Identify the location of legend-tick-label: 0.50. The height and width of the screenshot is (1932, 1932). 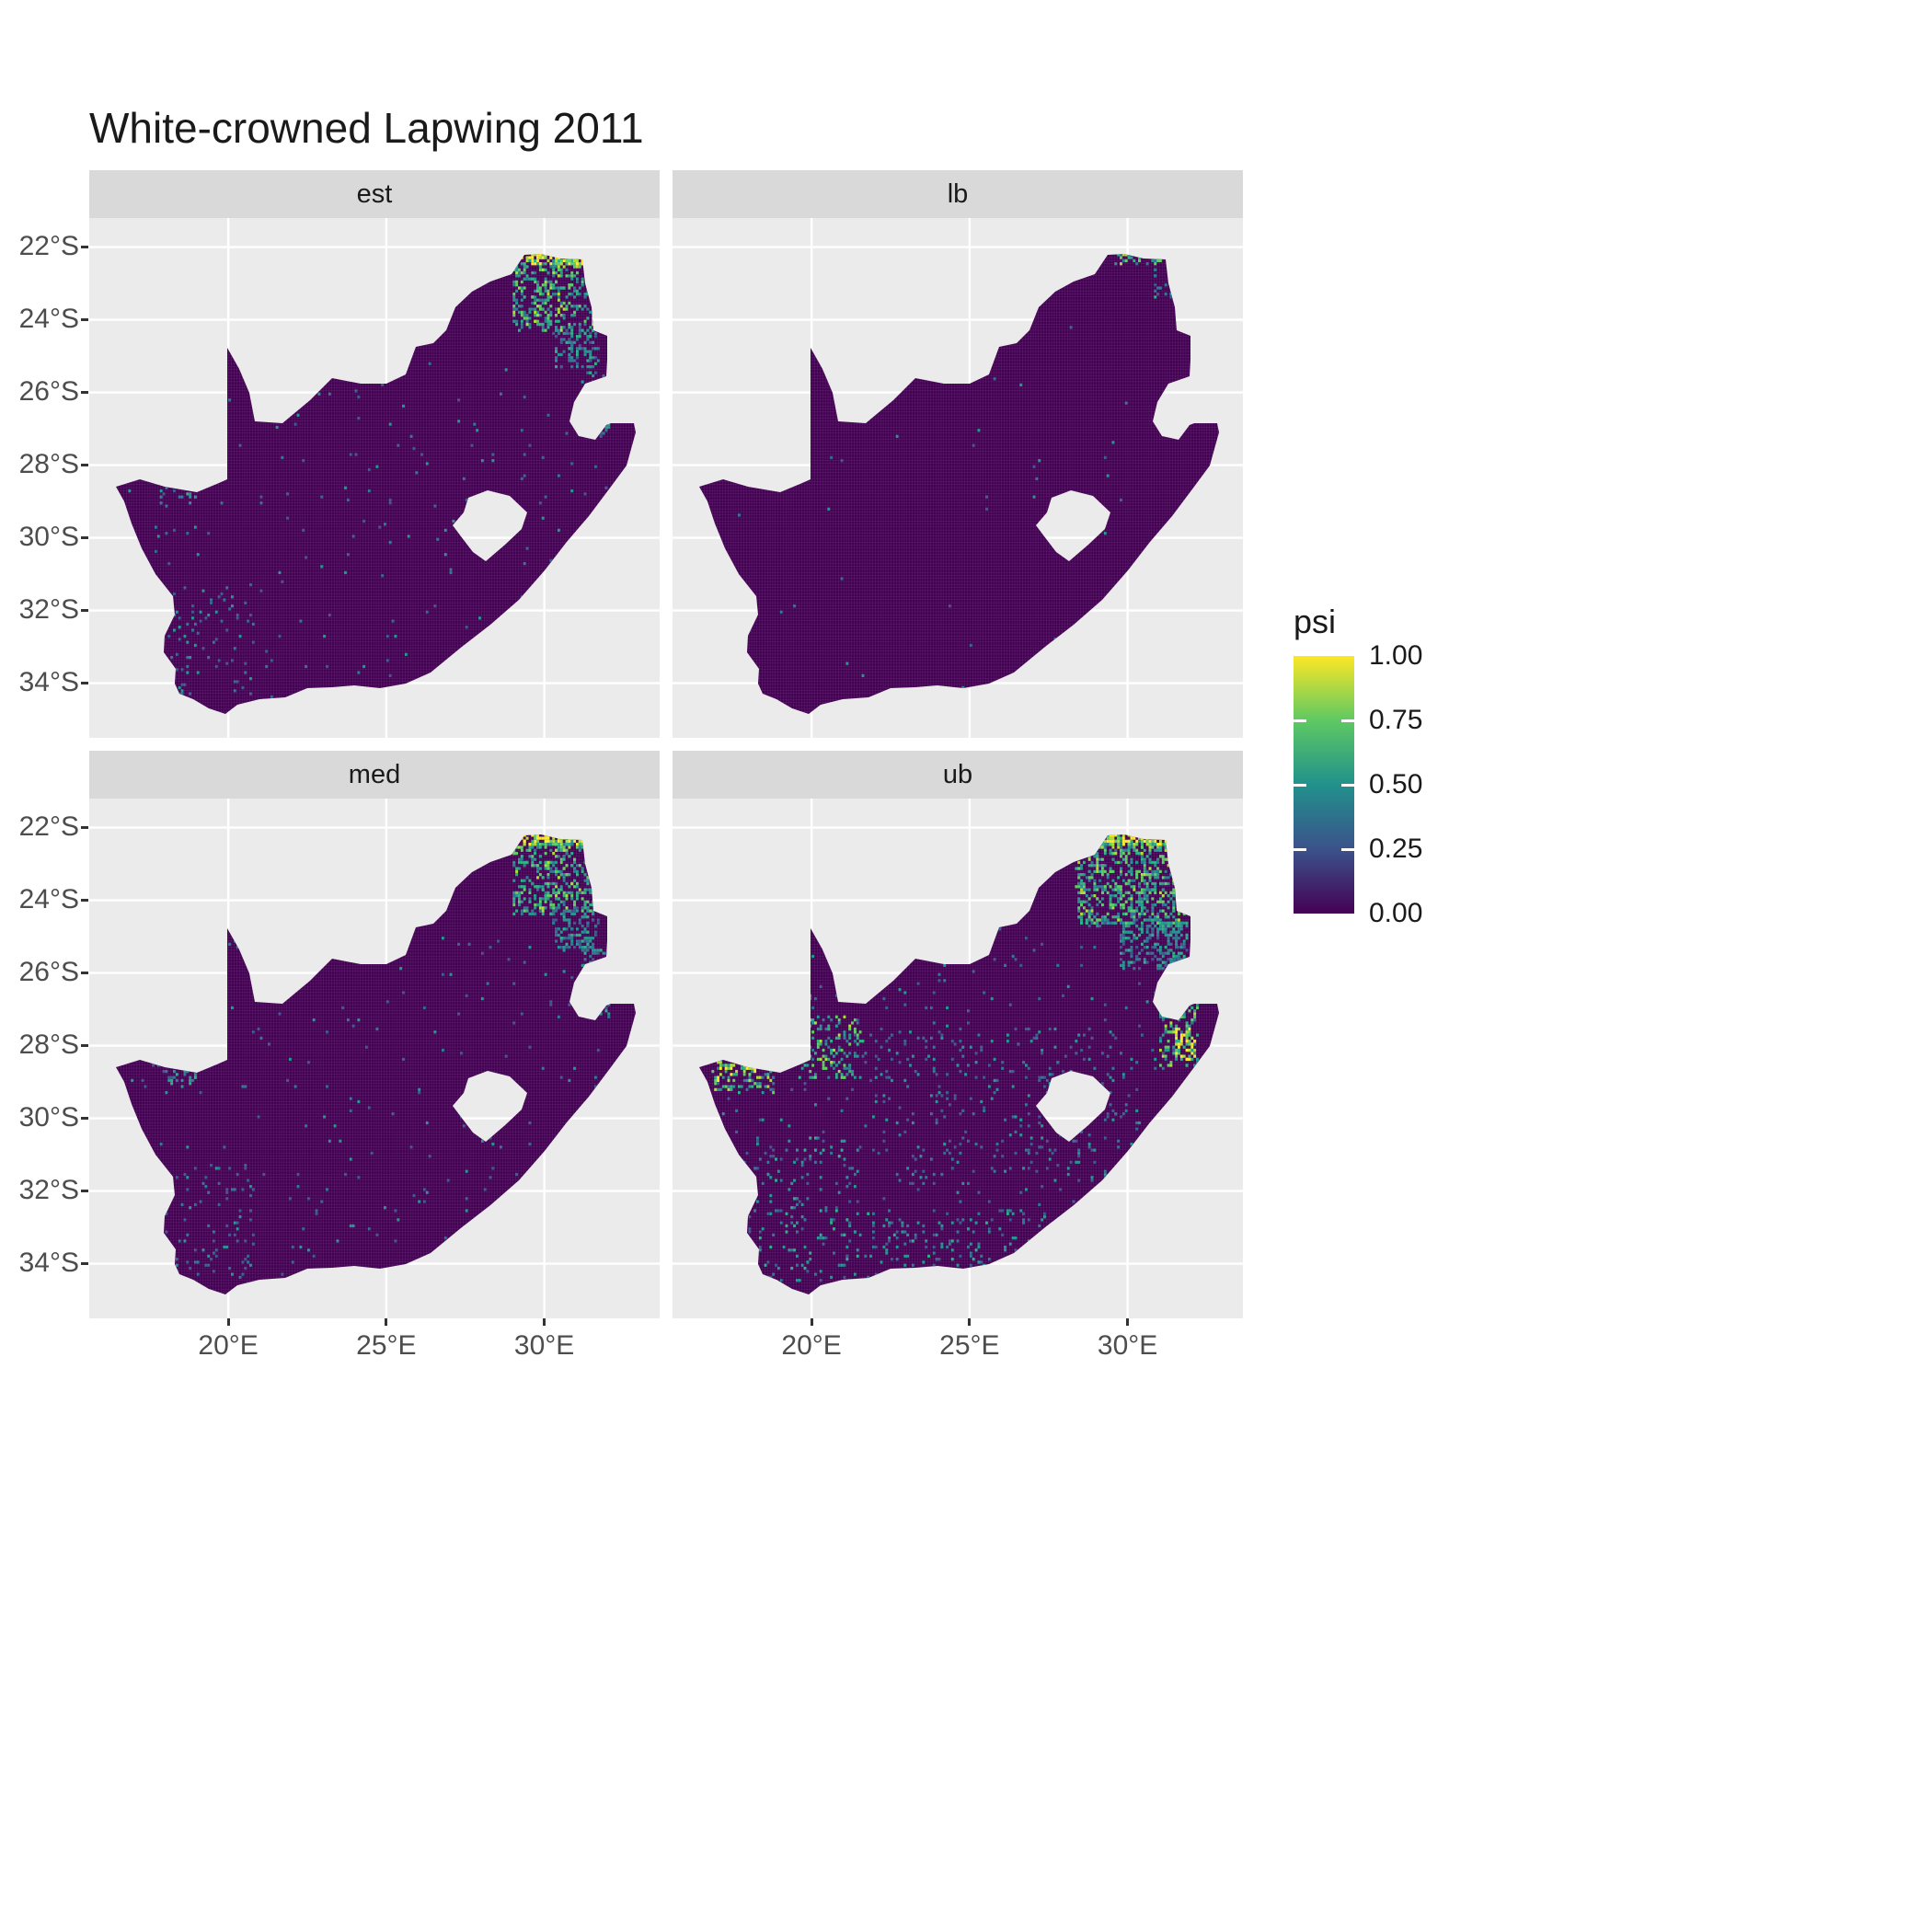
(1396, 784).